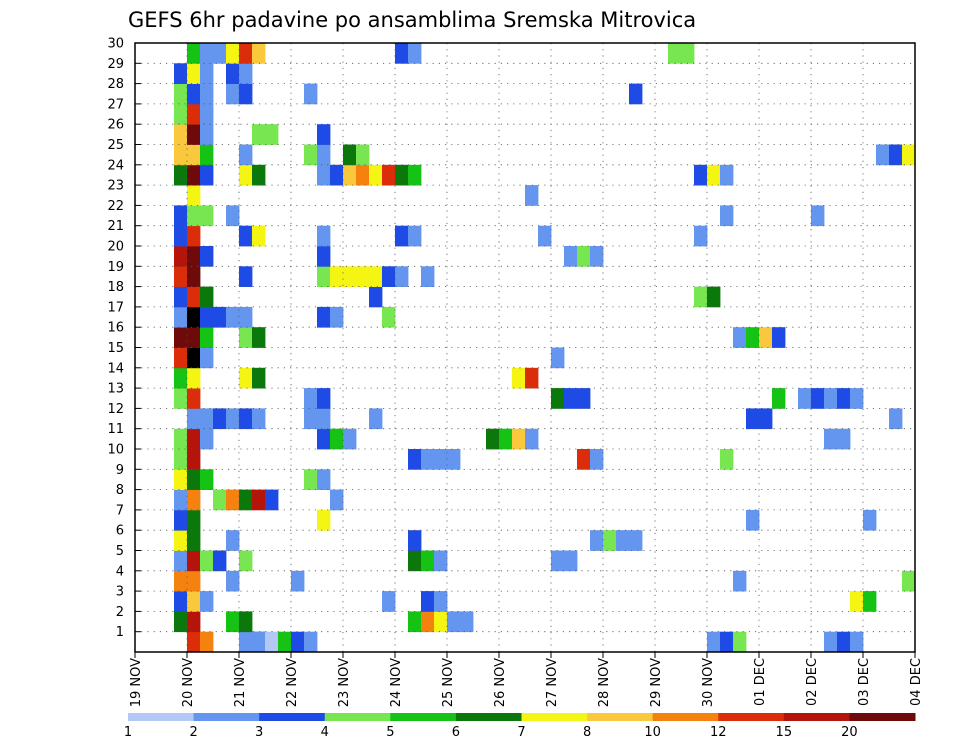 Image resolution: width=960 pixels, height=742 pixels. I want to click on y-tick-label: 27, so click(115, 104).